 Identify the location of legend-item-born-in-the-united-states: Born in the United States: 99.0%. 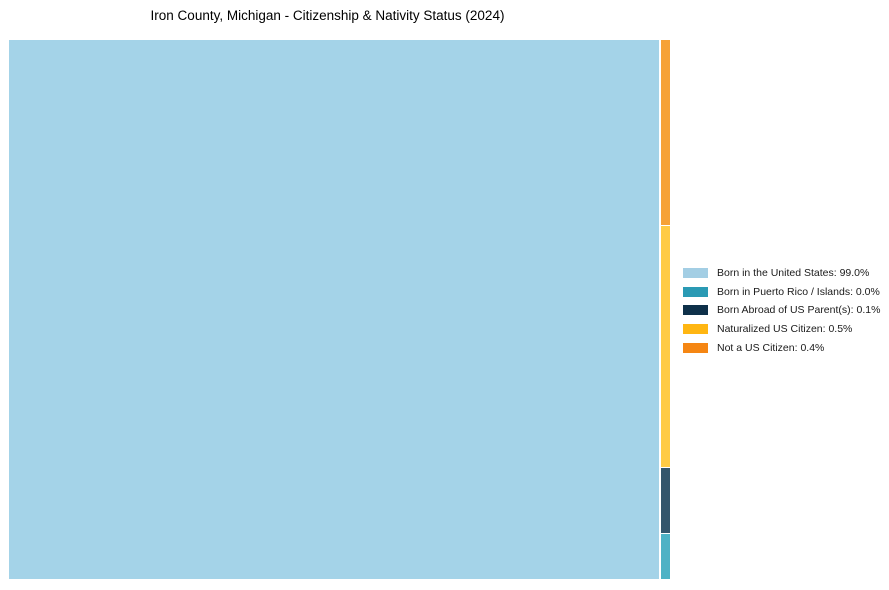
(781, 273).